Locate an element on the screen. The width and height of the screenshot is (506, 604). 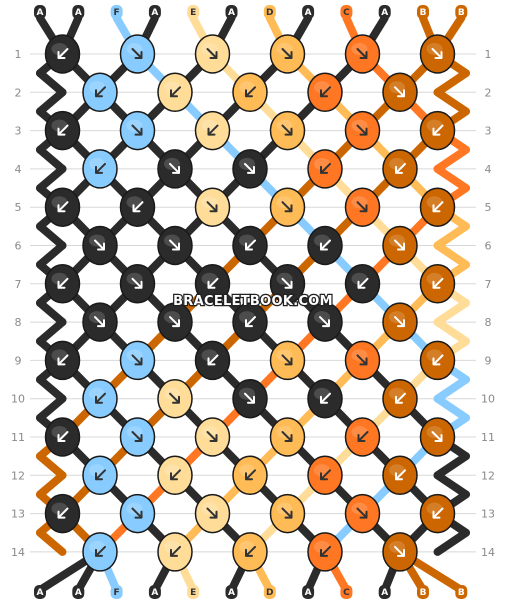
row-number-right: 13 is located at coordinates (488, 514).